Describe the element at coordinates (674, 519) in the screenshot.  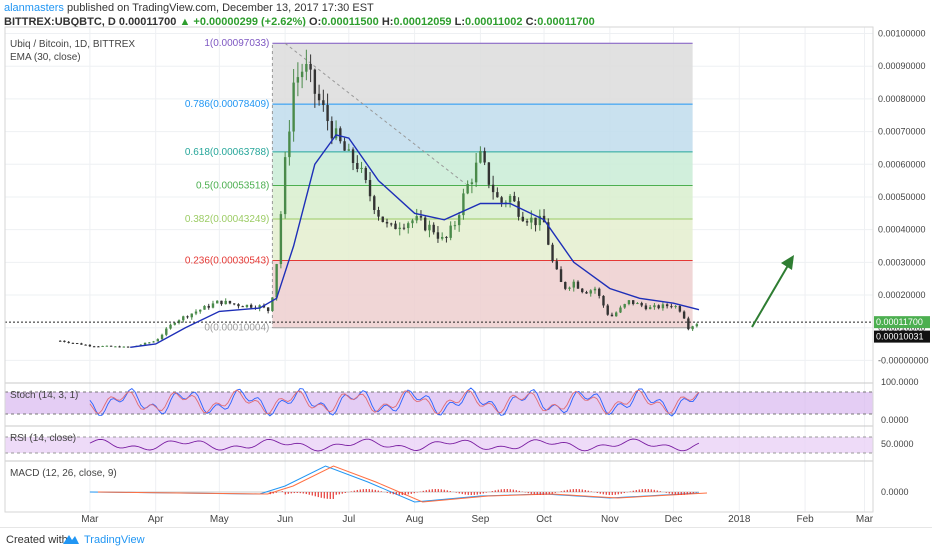
I see `x-tick-label: Dec` at that location.